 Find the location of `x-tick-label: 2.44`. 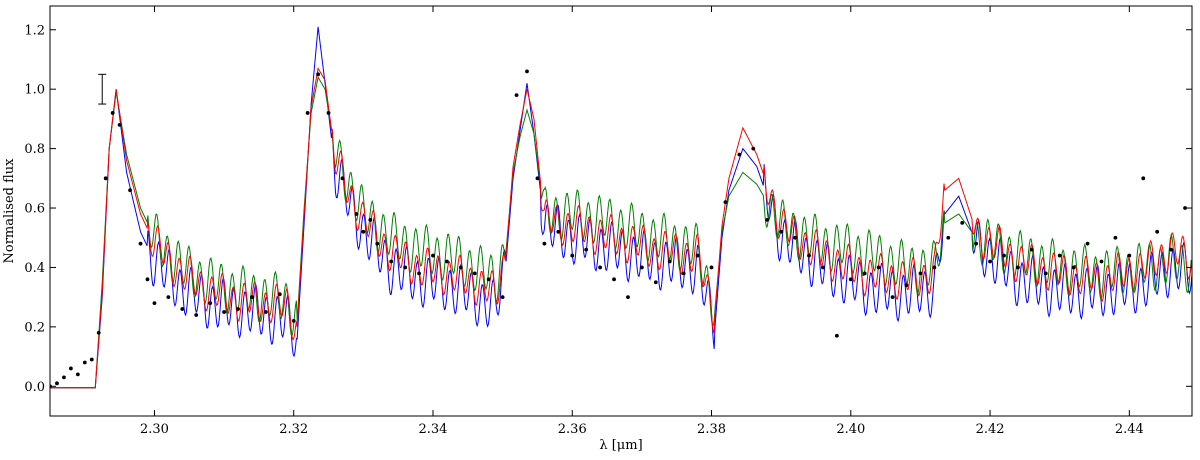

x-tick-label: 2.44 is located at coordinates (1129, 429).